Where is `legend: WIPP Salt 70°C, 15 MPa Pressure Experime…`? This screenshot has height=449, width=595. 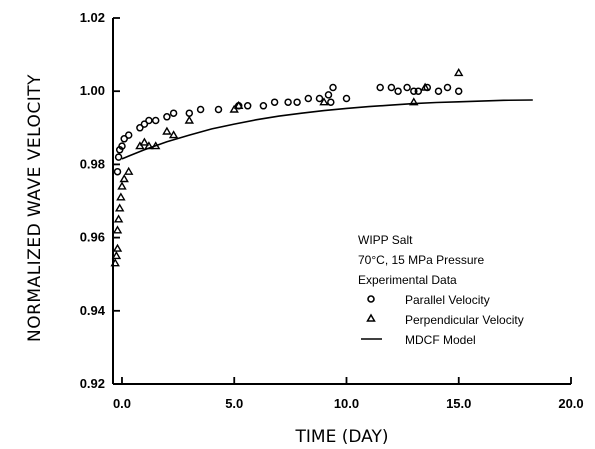 legend: WIPP Salt 70°C, 15 MPa Pressure Experime… is located at coordinates (441, 290).